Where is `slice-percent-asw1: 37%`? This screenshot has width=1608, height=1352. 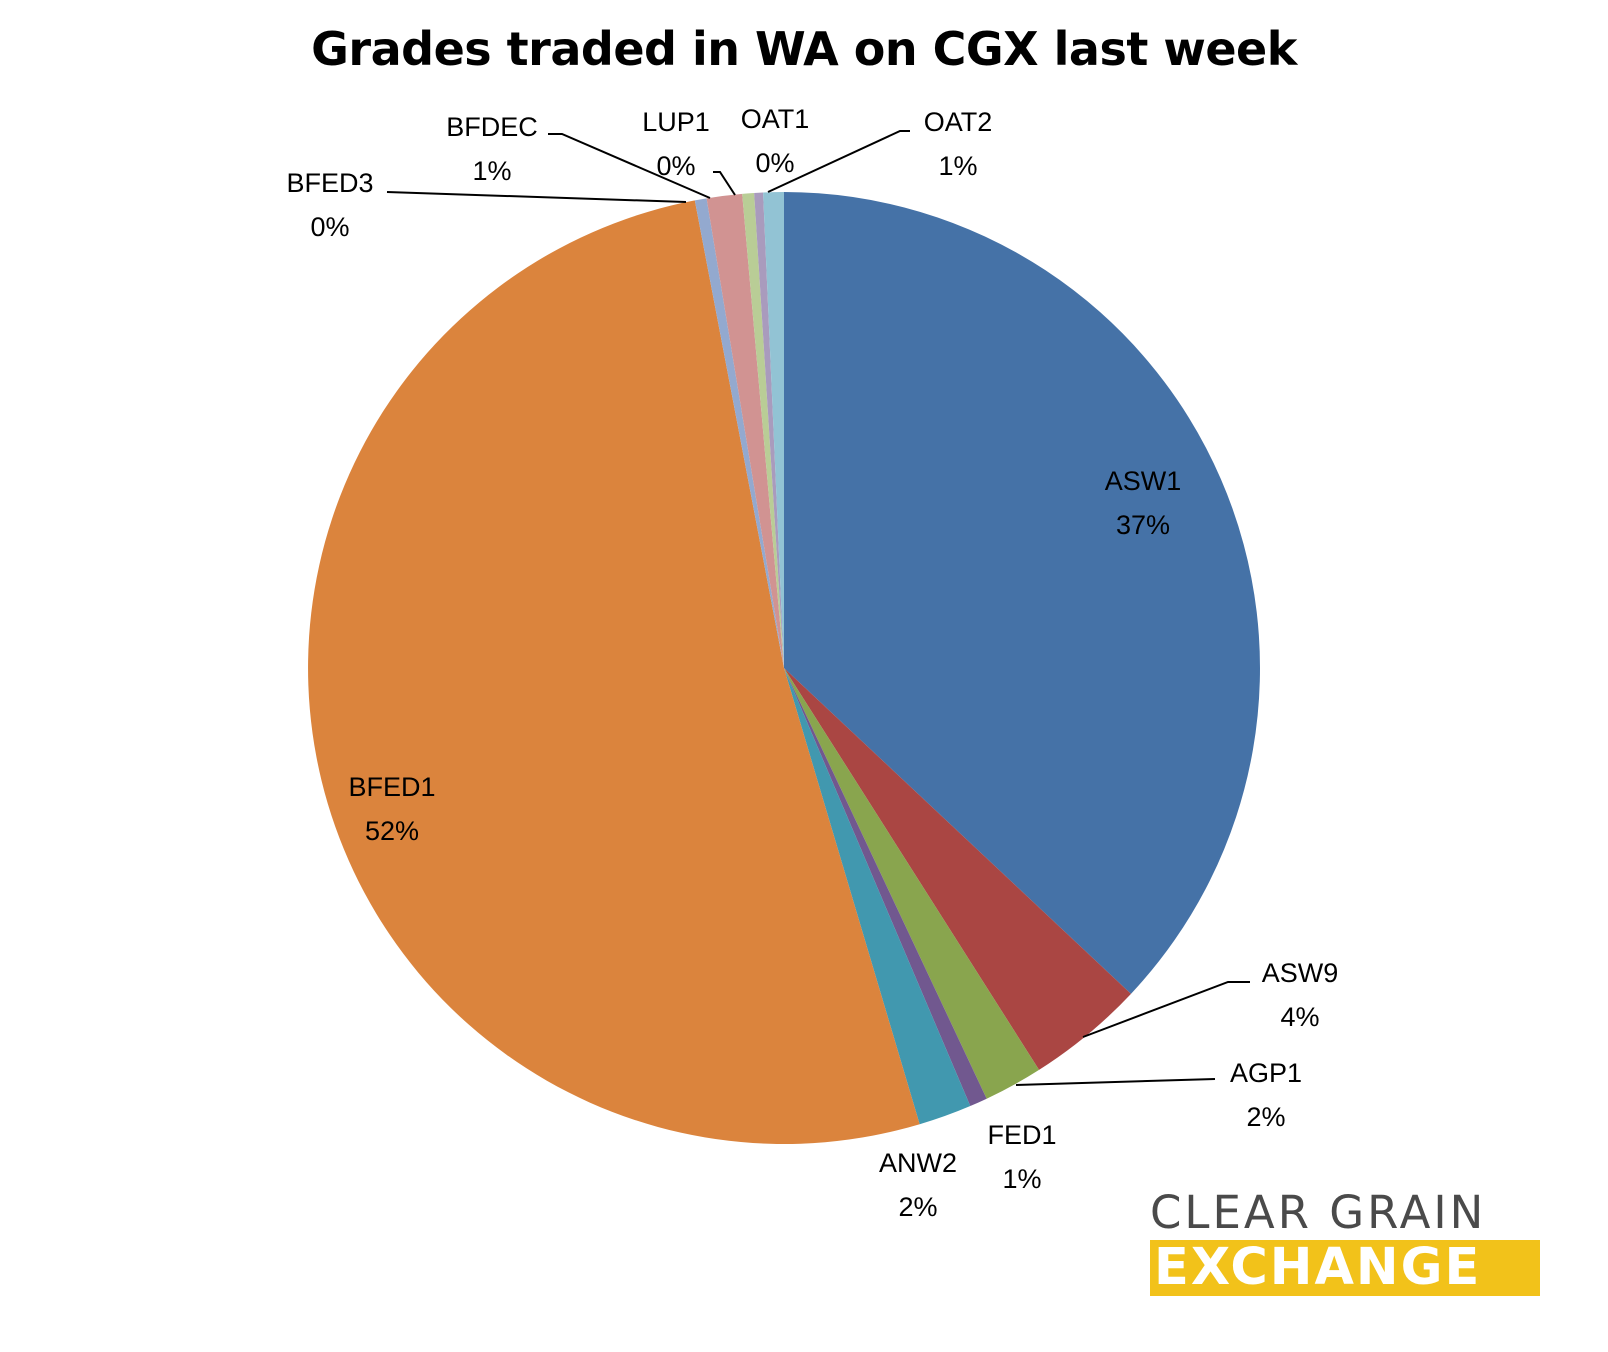 slice-percent-asw1: 37% is located at coordinates (1143, 525).